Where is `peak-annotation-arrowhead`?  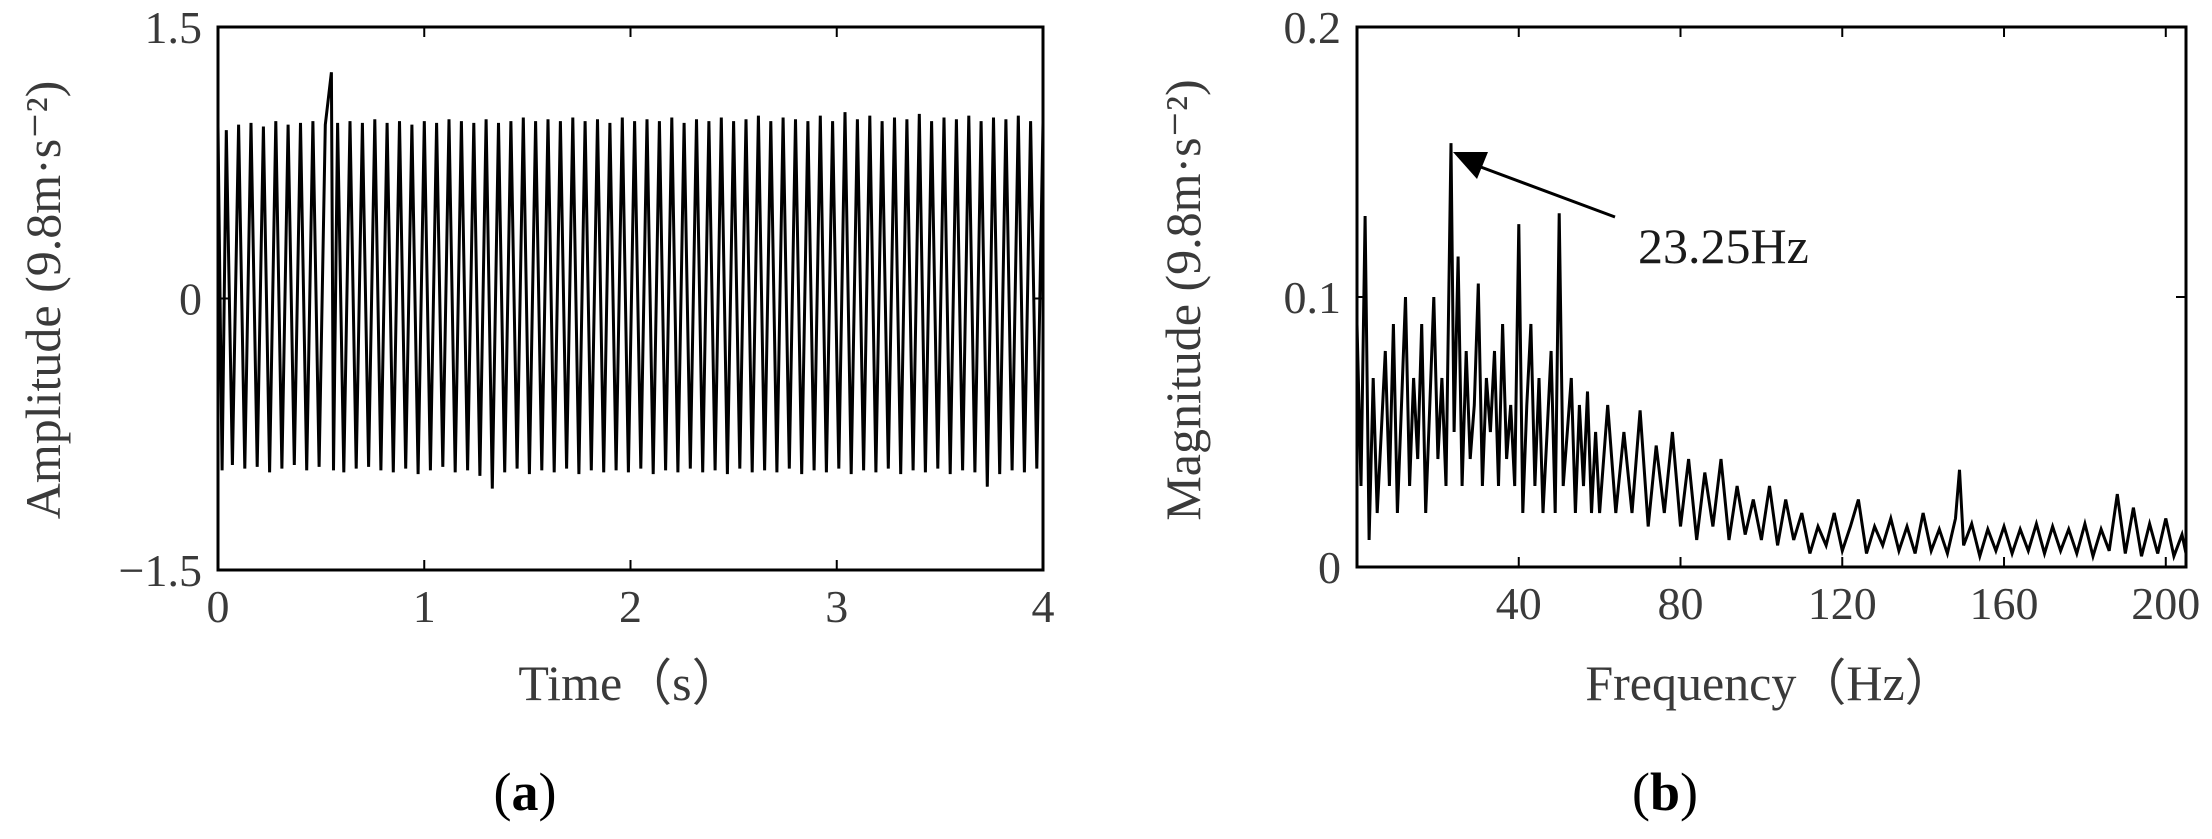 peak-annotation-arrowhead is located at coordinates (1470, 165).